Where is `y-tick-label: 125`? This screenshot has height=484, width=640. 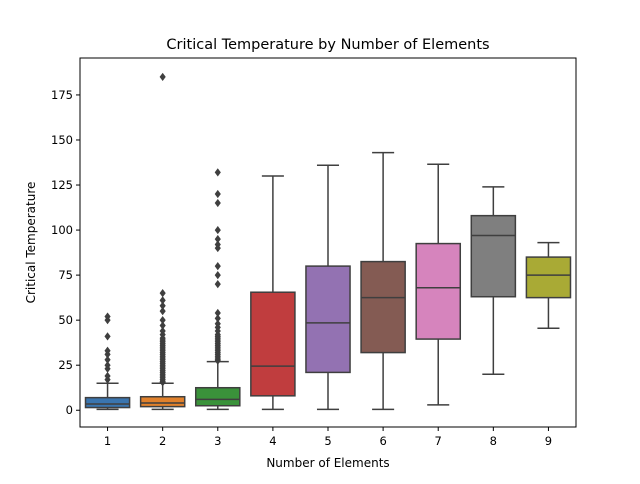
y-tick-label: 125 is located at coordinates (62, 185).